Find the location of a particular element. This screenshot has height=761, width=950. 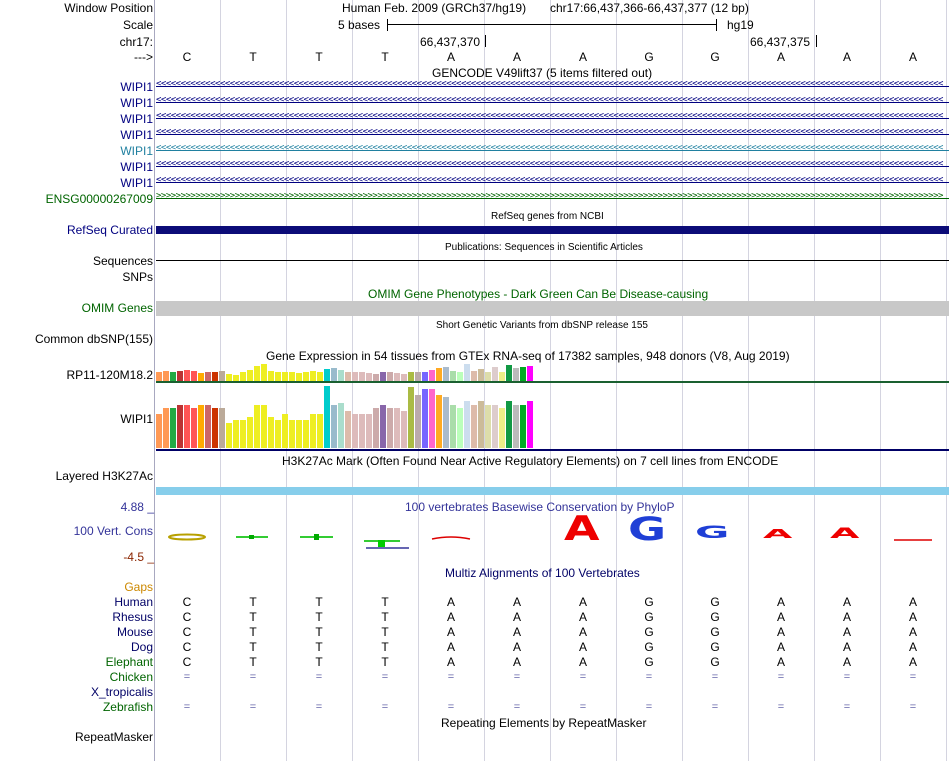

assembly-title: Human Feb. 2009 (GRCh37/hg19) is located at coordinates (434, 8).